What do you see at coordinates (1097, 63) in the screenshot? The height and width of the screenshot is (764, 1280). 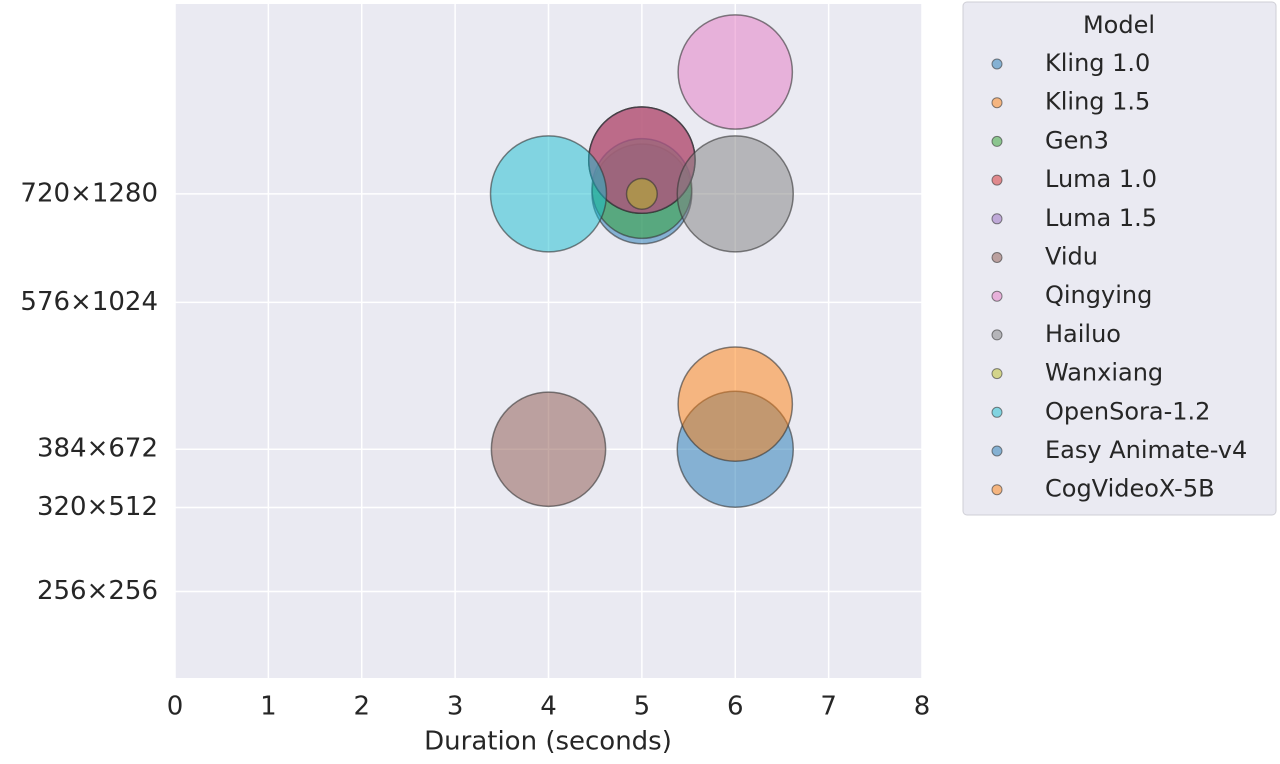 I see `legend-label: Kling 1.0` at bounding box center [1097, 63].